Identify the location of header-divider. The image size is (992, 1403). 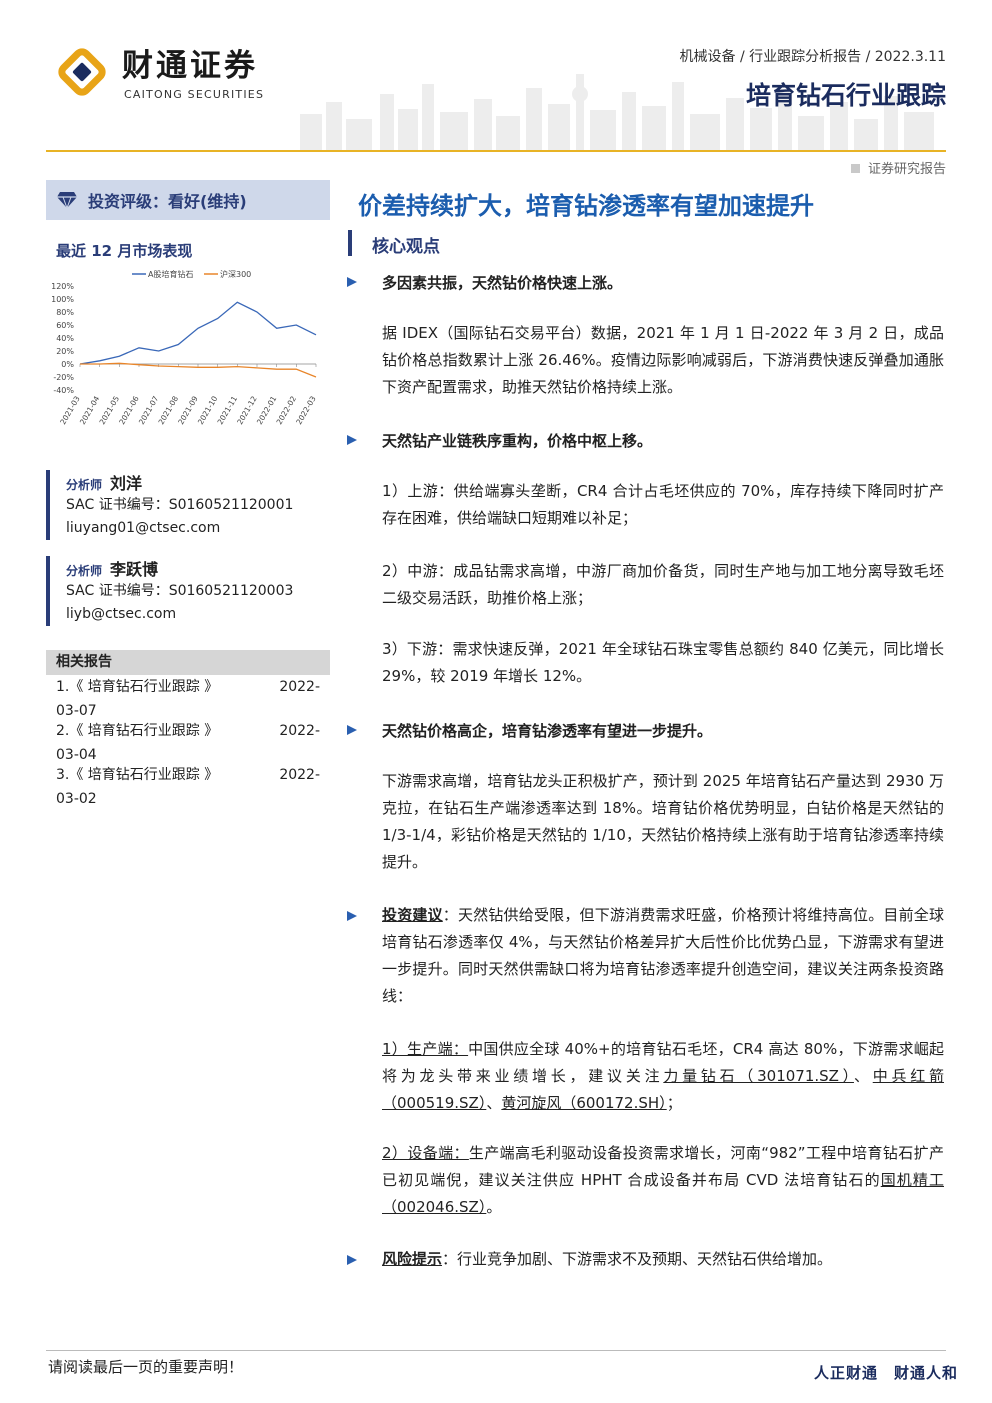
(496, 151).